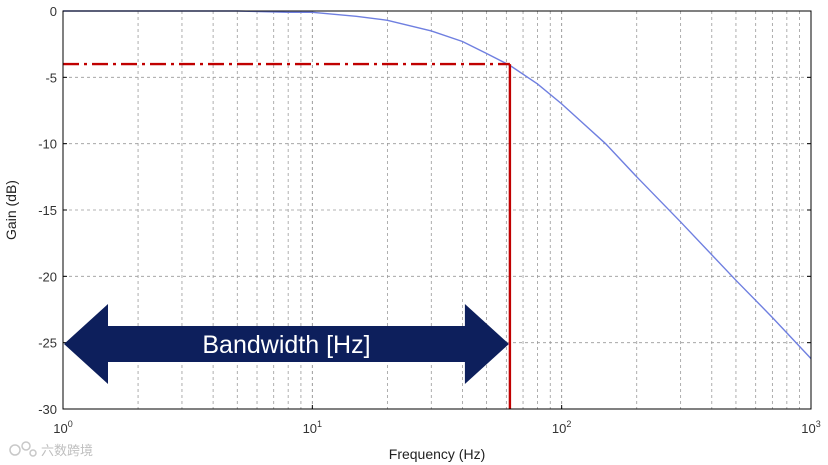  Describe the element at coordinates (53, 11) in the screenshot. I see `y-tick-label: 0` at that location.